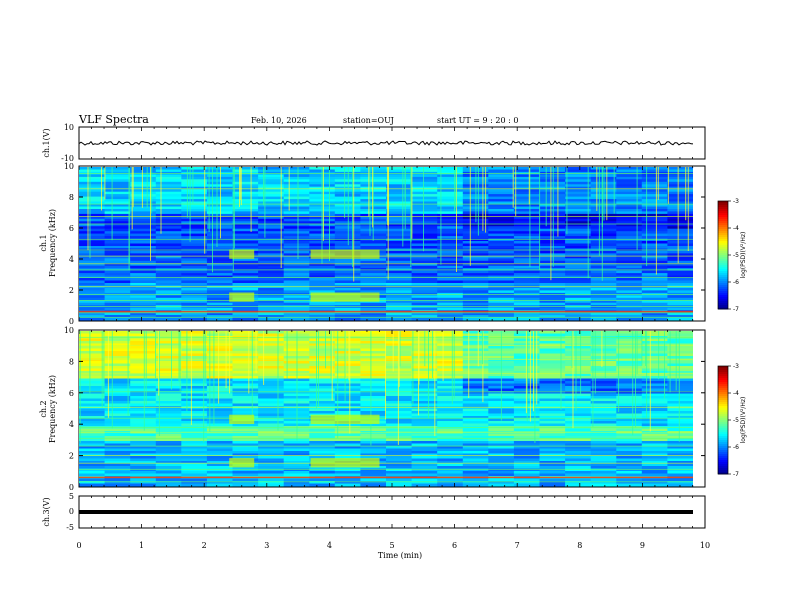 Image resolution: width=792 pixels, height=612 pixels. I want to click on spectrogram-line, so click(386, 317).